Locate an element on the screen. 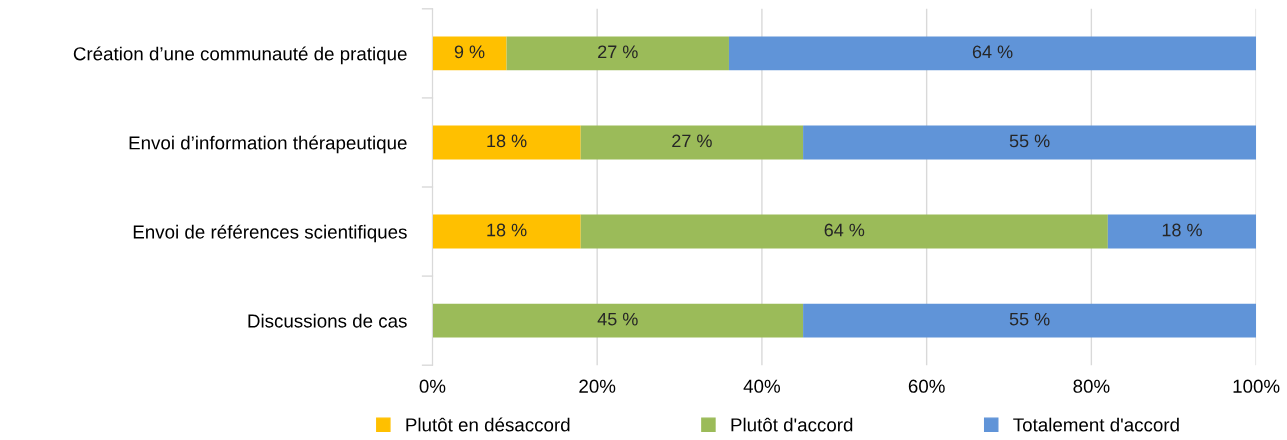 The width and height of the screenshot is (1287, 440). data-label: 45 % is located at coordinates (617, 319).